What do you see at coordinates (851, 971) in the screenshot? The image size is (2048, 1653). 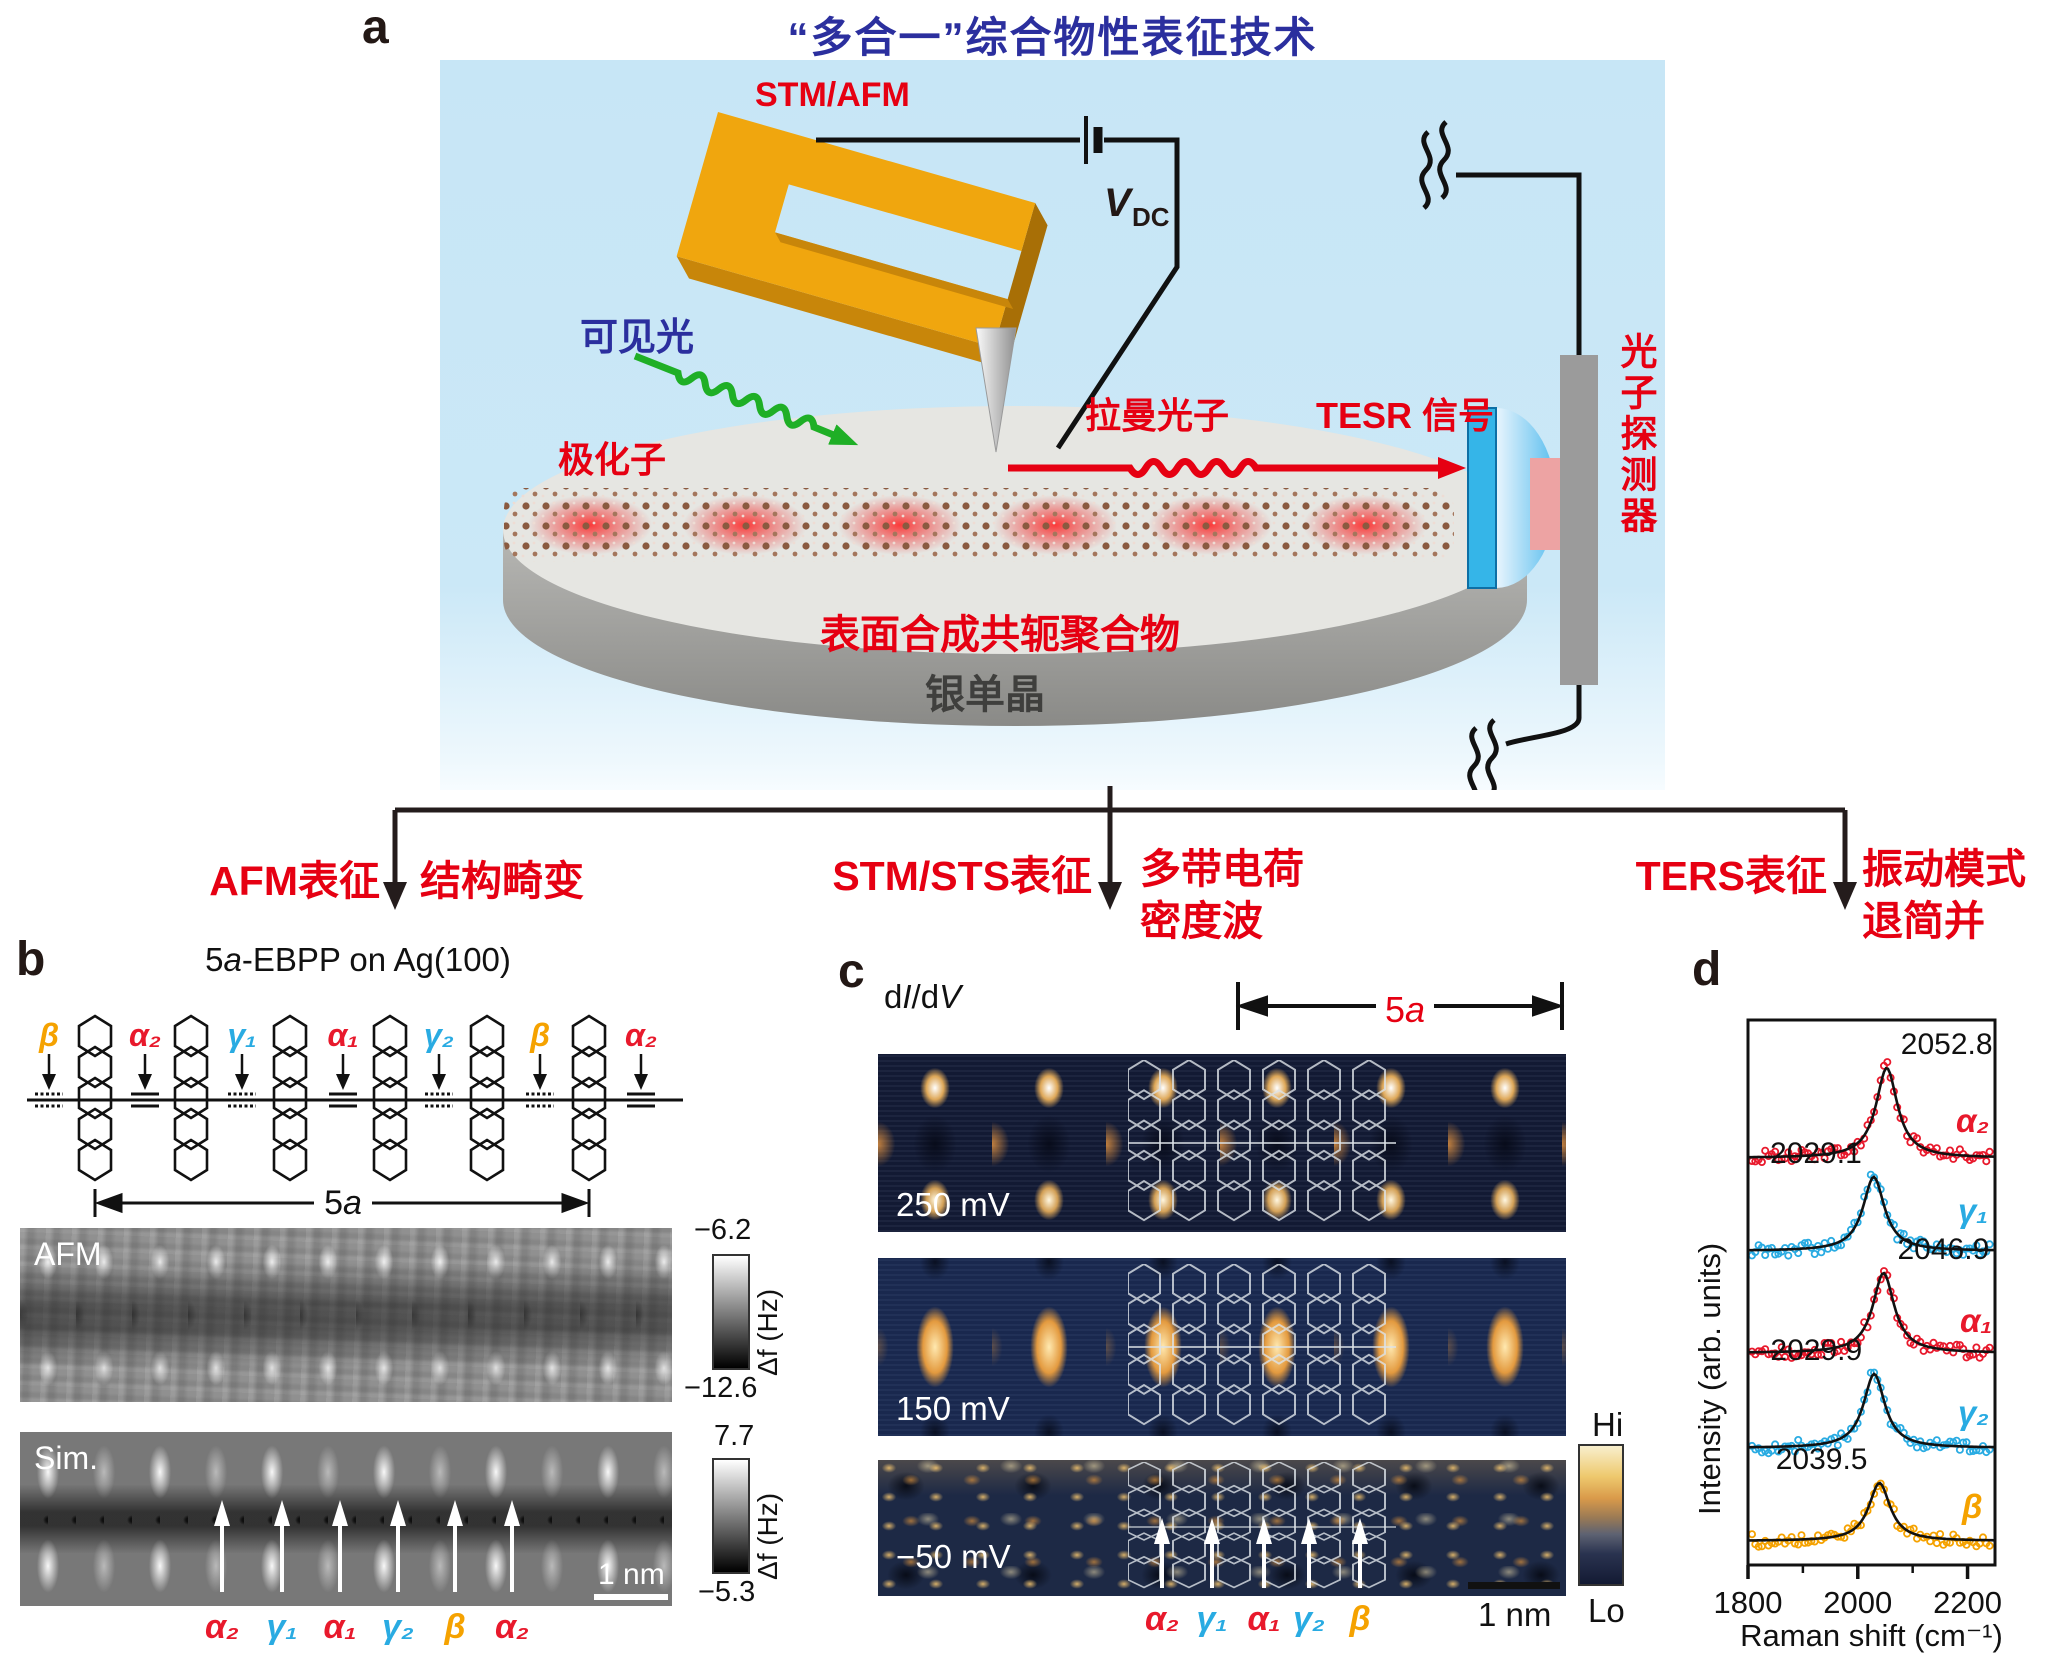 I see `panel-c-letter: c` at bounding box center [851, 971].